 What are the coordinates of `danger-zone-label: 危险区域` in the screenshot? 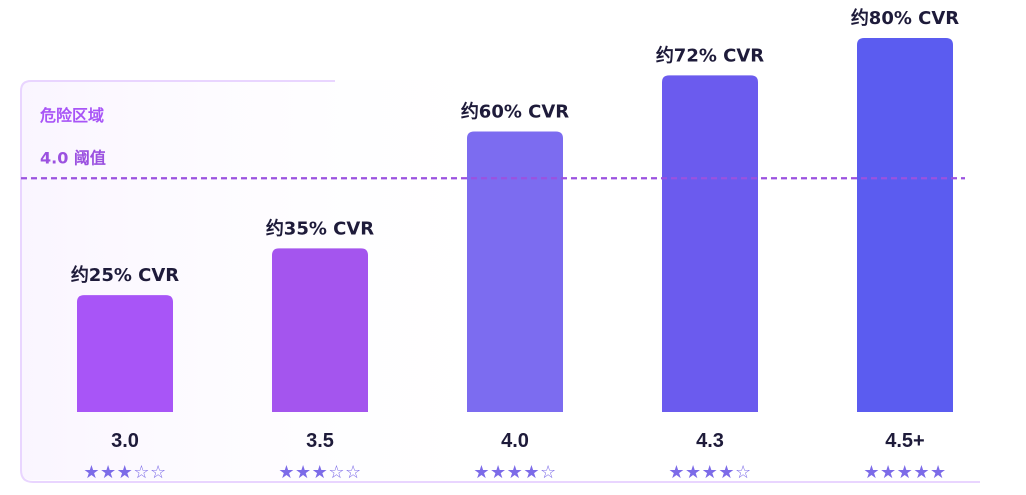 It's located at (72, 115).